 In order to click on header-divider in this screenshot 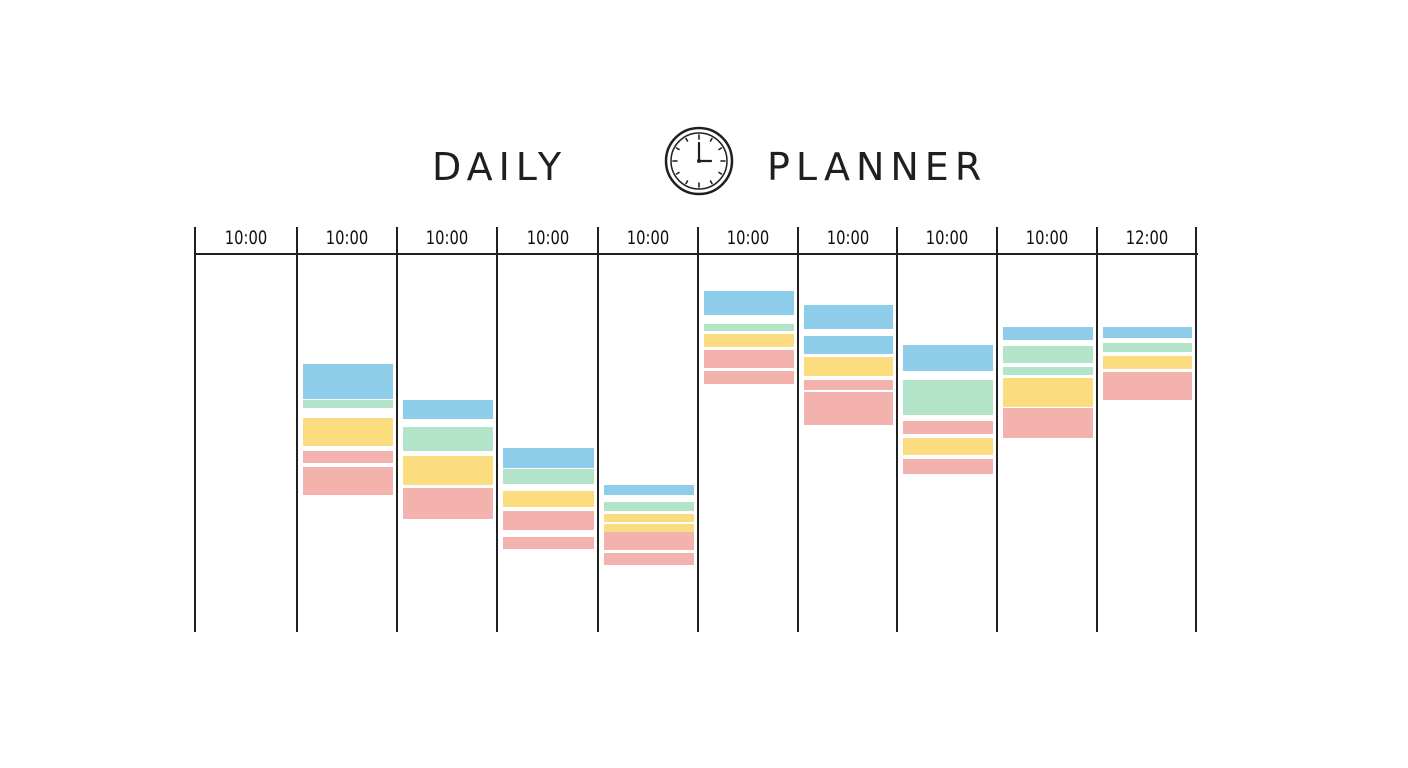, I will do `click(696, 254)`.